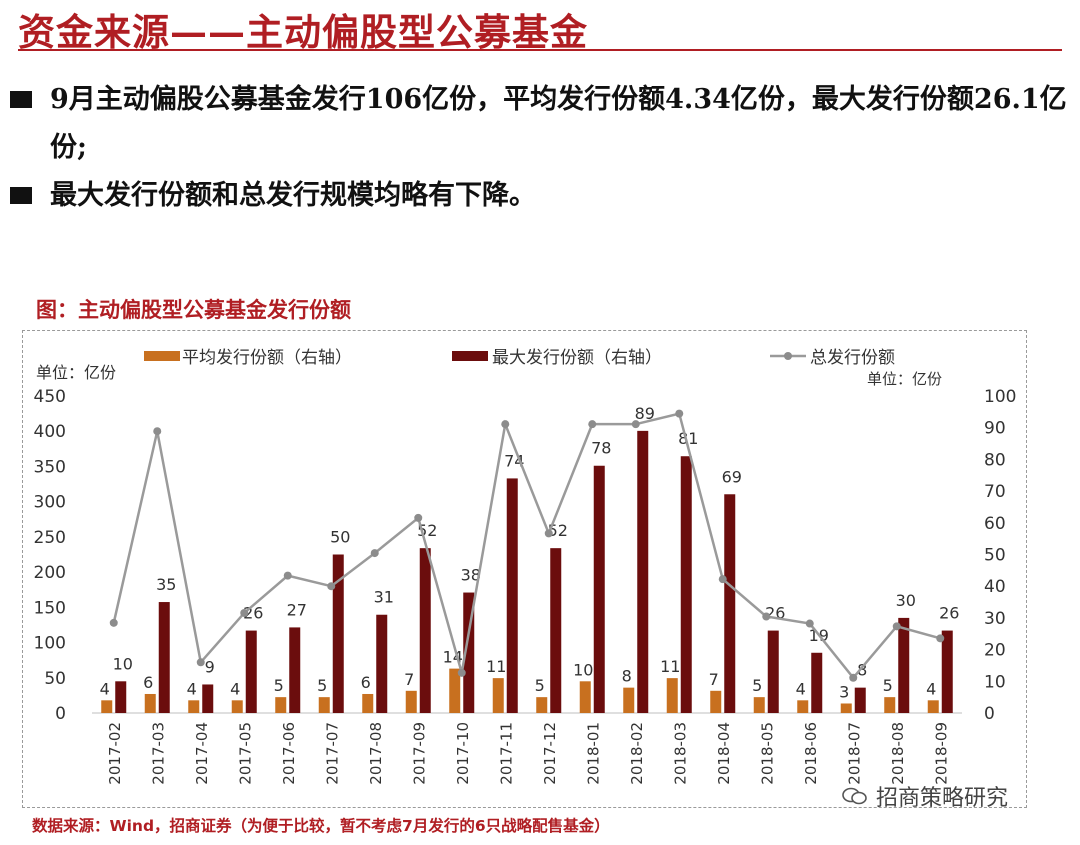 This screenshot has height=845, width=1080. What do you see at coordinates (166, 584) in the screenshot?
I see `max-data-label: 35` at bounding box center [166, 584].